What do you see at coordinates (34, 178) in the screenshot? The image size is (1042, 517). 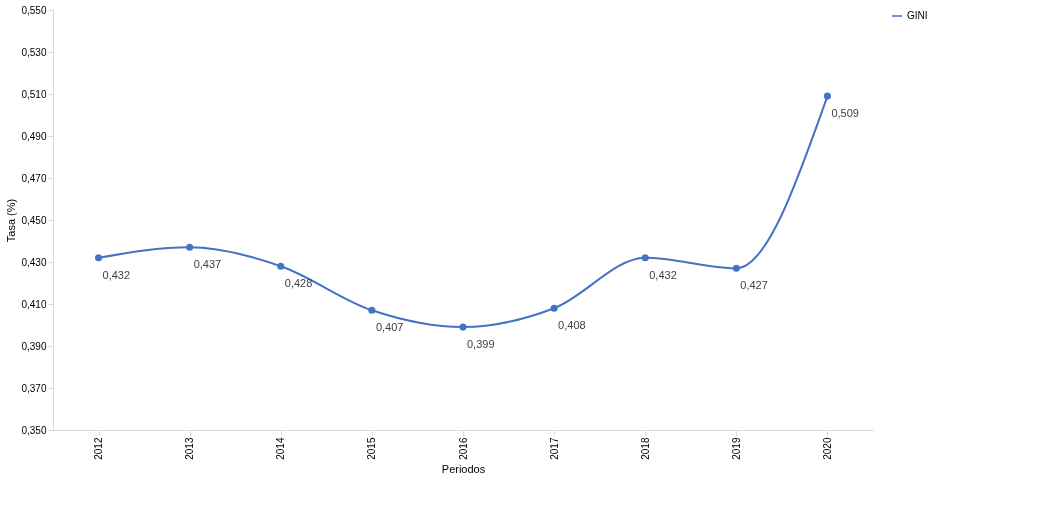 I see `y-tick-label: 0,470` at bounding box center [34, 178].